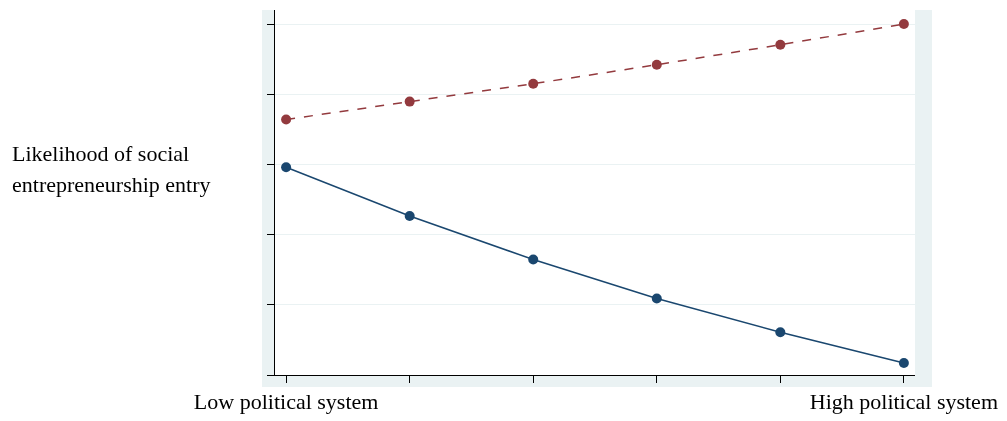 The width and height of the screenshot is (1007, 421). I want to click on x-tick-label: High political system, so click(903, 402).